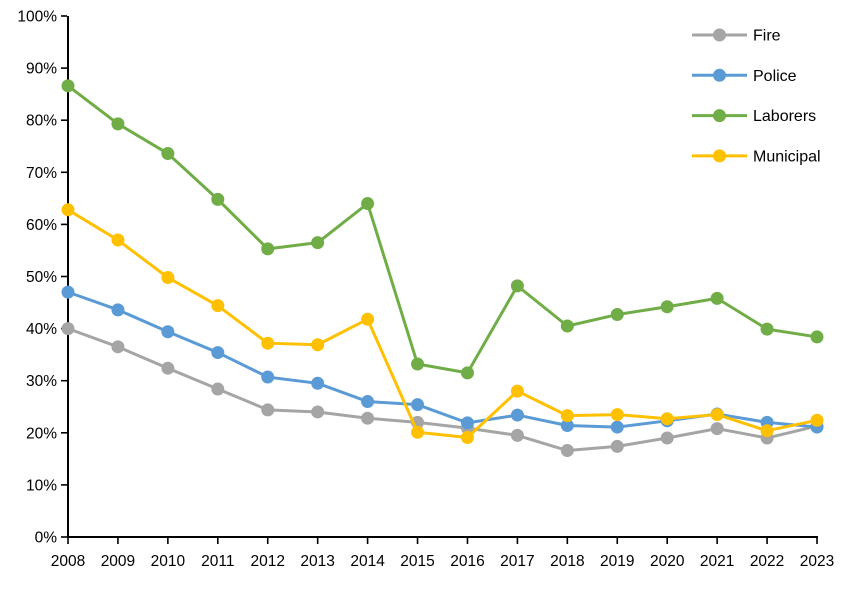  What do you see at coordinates (717, 298) in the screenshot?
I see `point-laborers-2021` at bounding box center [717, 298].